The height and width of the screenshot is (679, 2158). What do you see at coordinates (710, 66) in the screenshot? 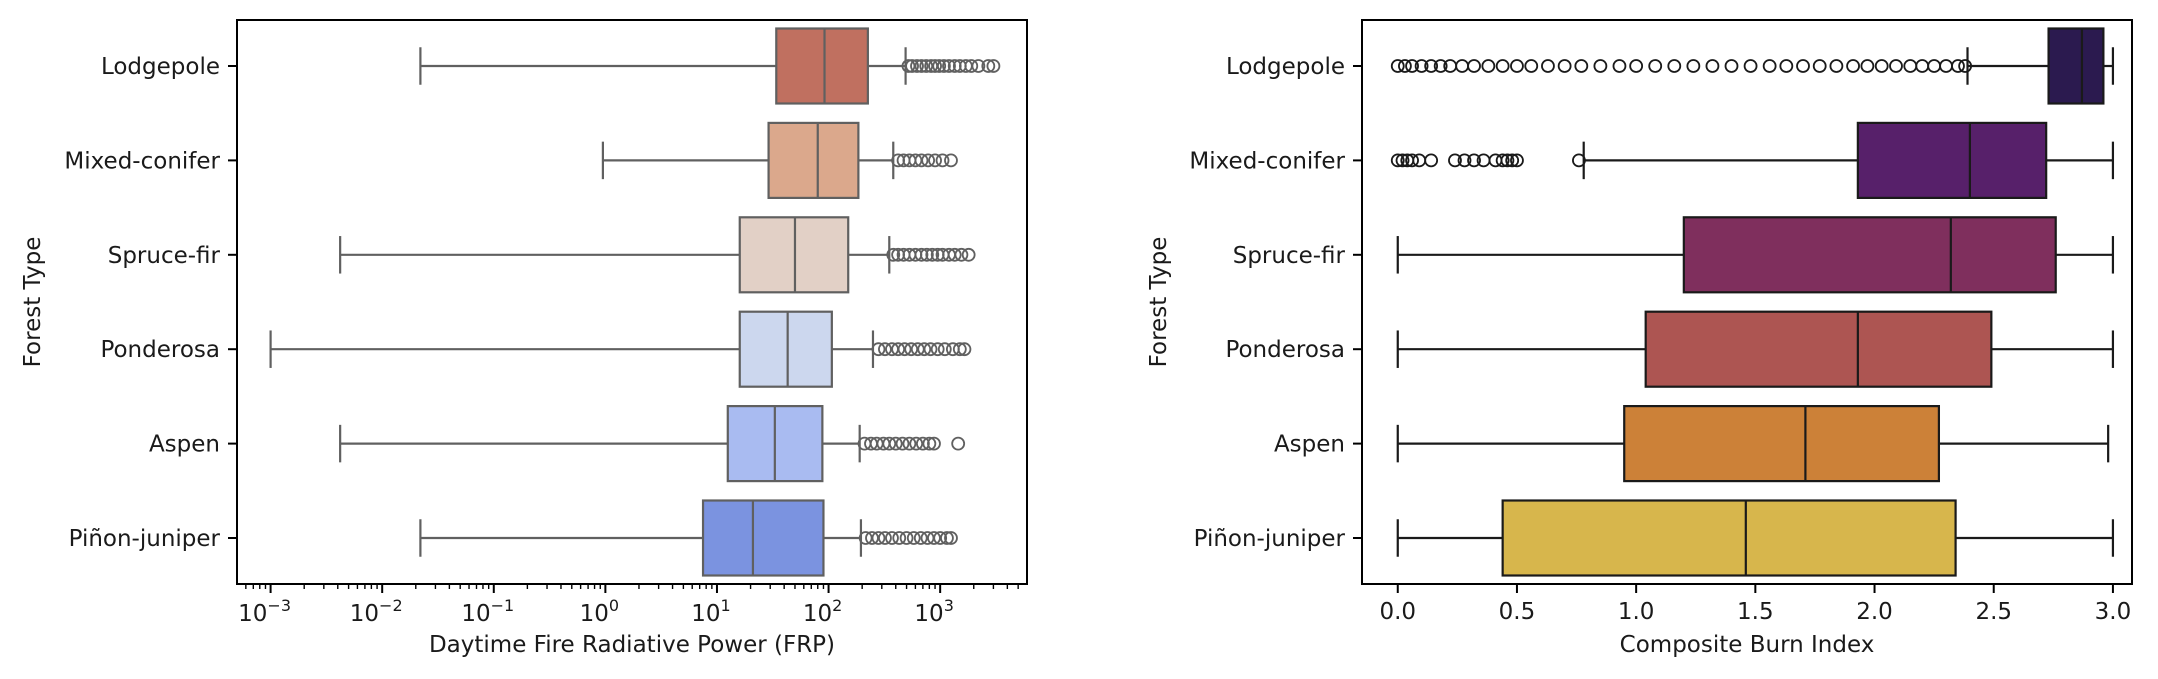
I see `box-lodgepole` at bounding box center [710, 66].